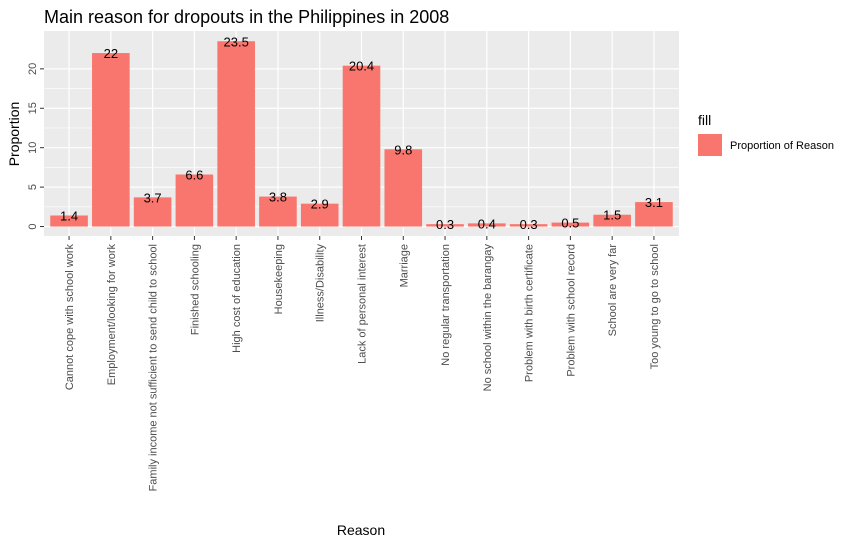 This screenshot has height=545, width=862. I want to click on data-label: 1.5, so click(612, 215).